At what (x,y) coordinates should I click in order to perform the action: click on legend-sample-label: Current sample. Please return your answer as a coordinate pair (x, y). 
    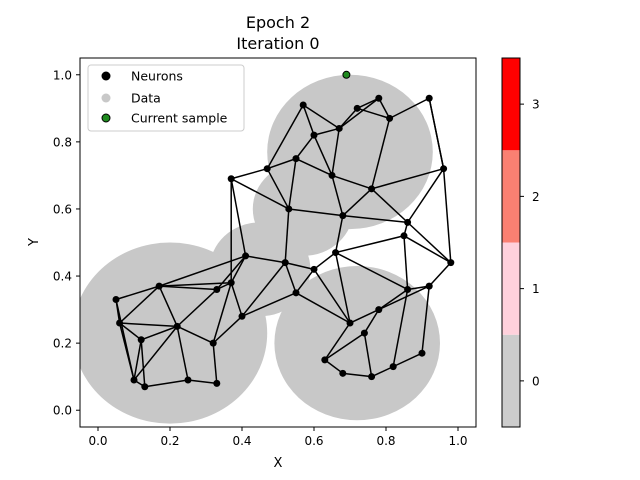
    Looking at the image, I should click on (179, 118).